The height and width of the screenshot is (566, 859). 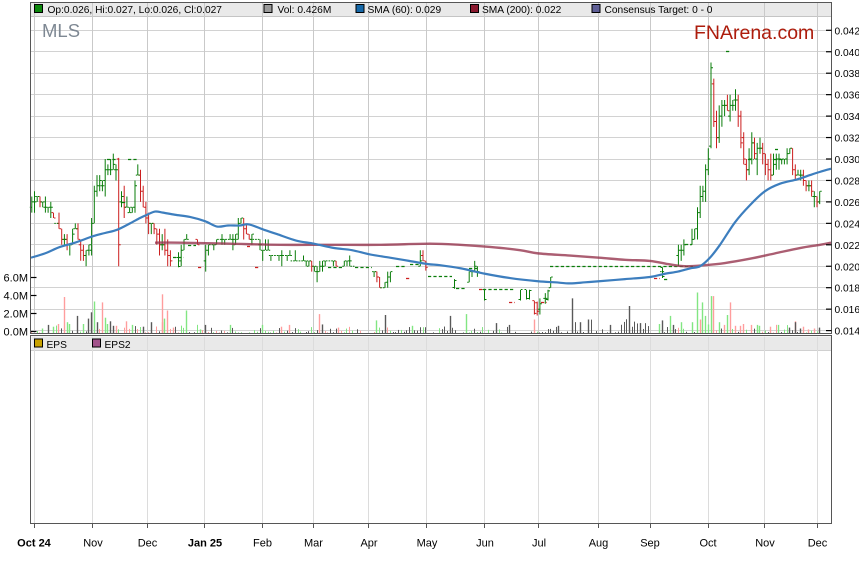 What do you see at coordinates (16, 315) in the screenshot?
I see `svg-text: 2.0M` at bounding box center [16, 315].